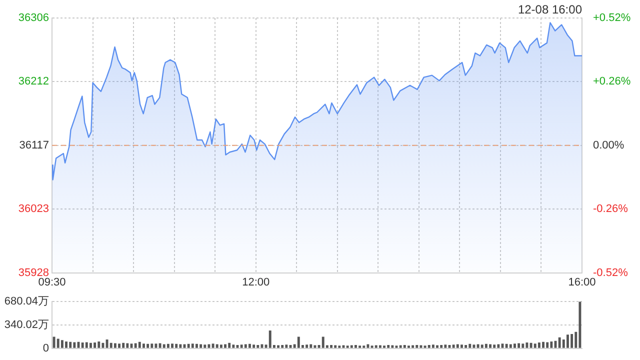 The width and height of the screenshot is (640, 360). What do you see at coordinates (33, 18) in the screenshot?
I see `y-tick-label: 36306` at bounding box center [33, 18].